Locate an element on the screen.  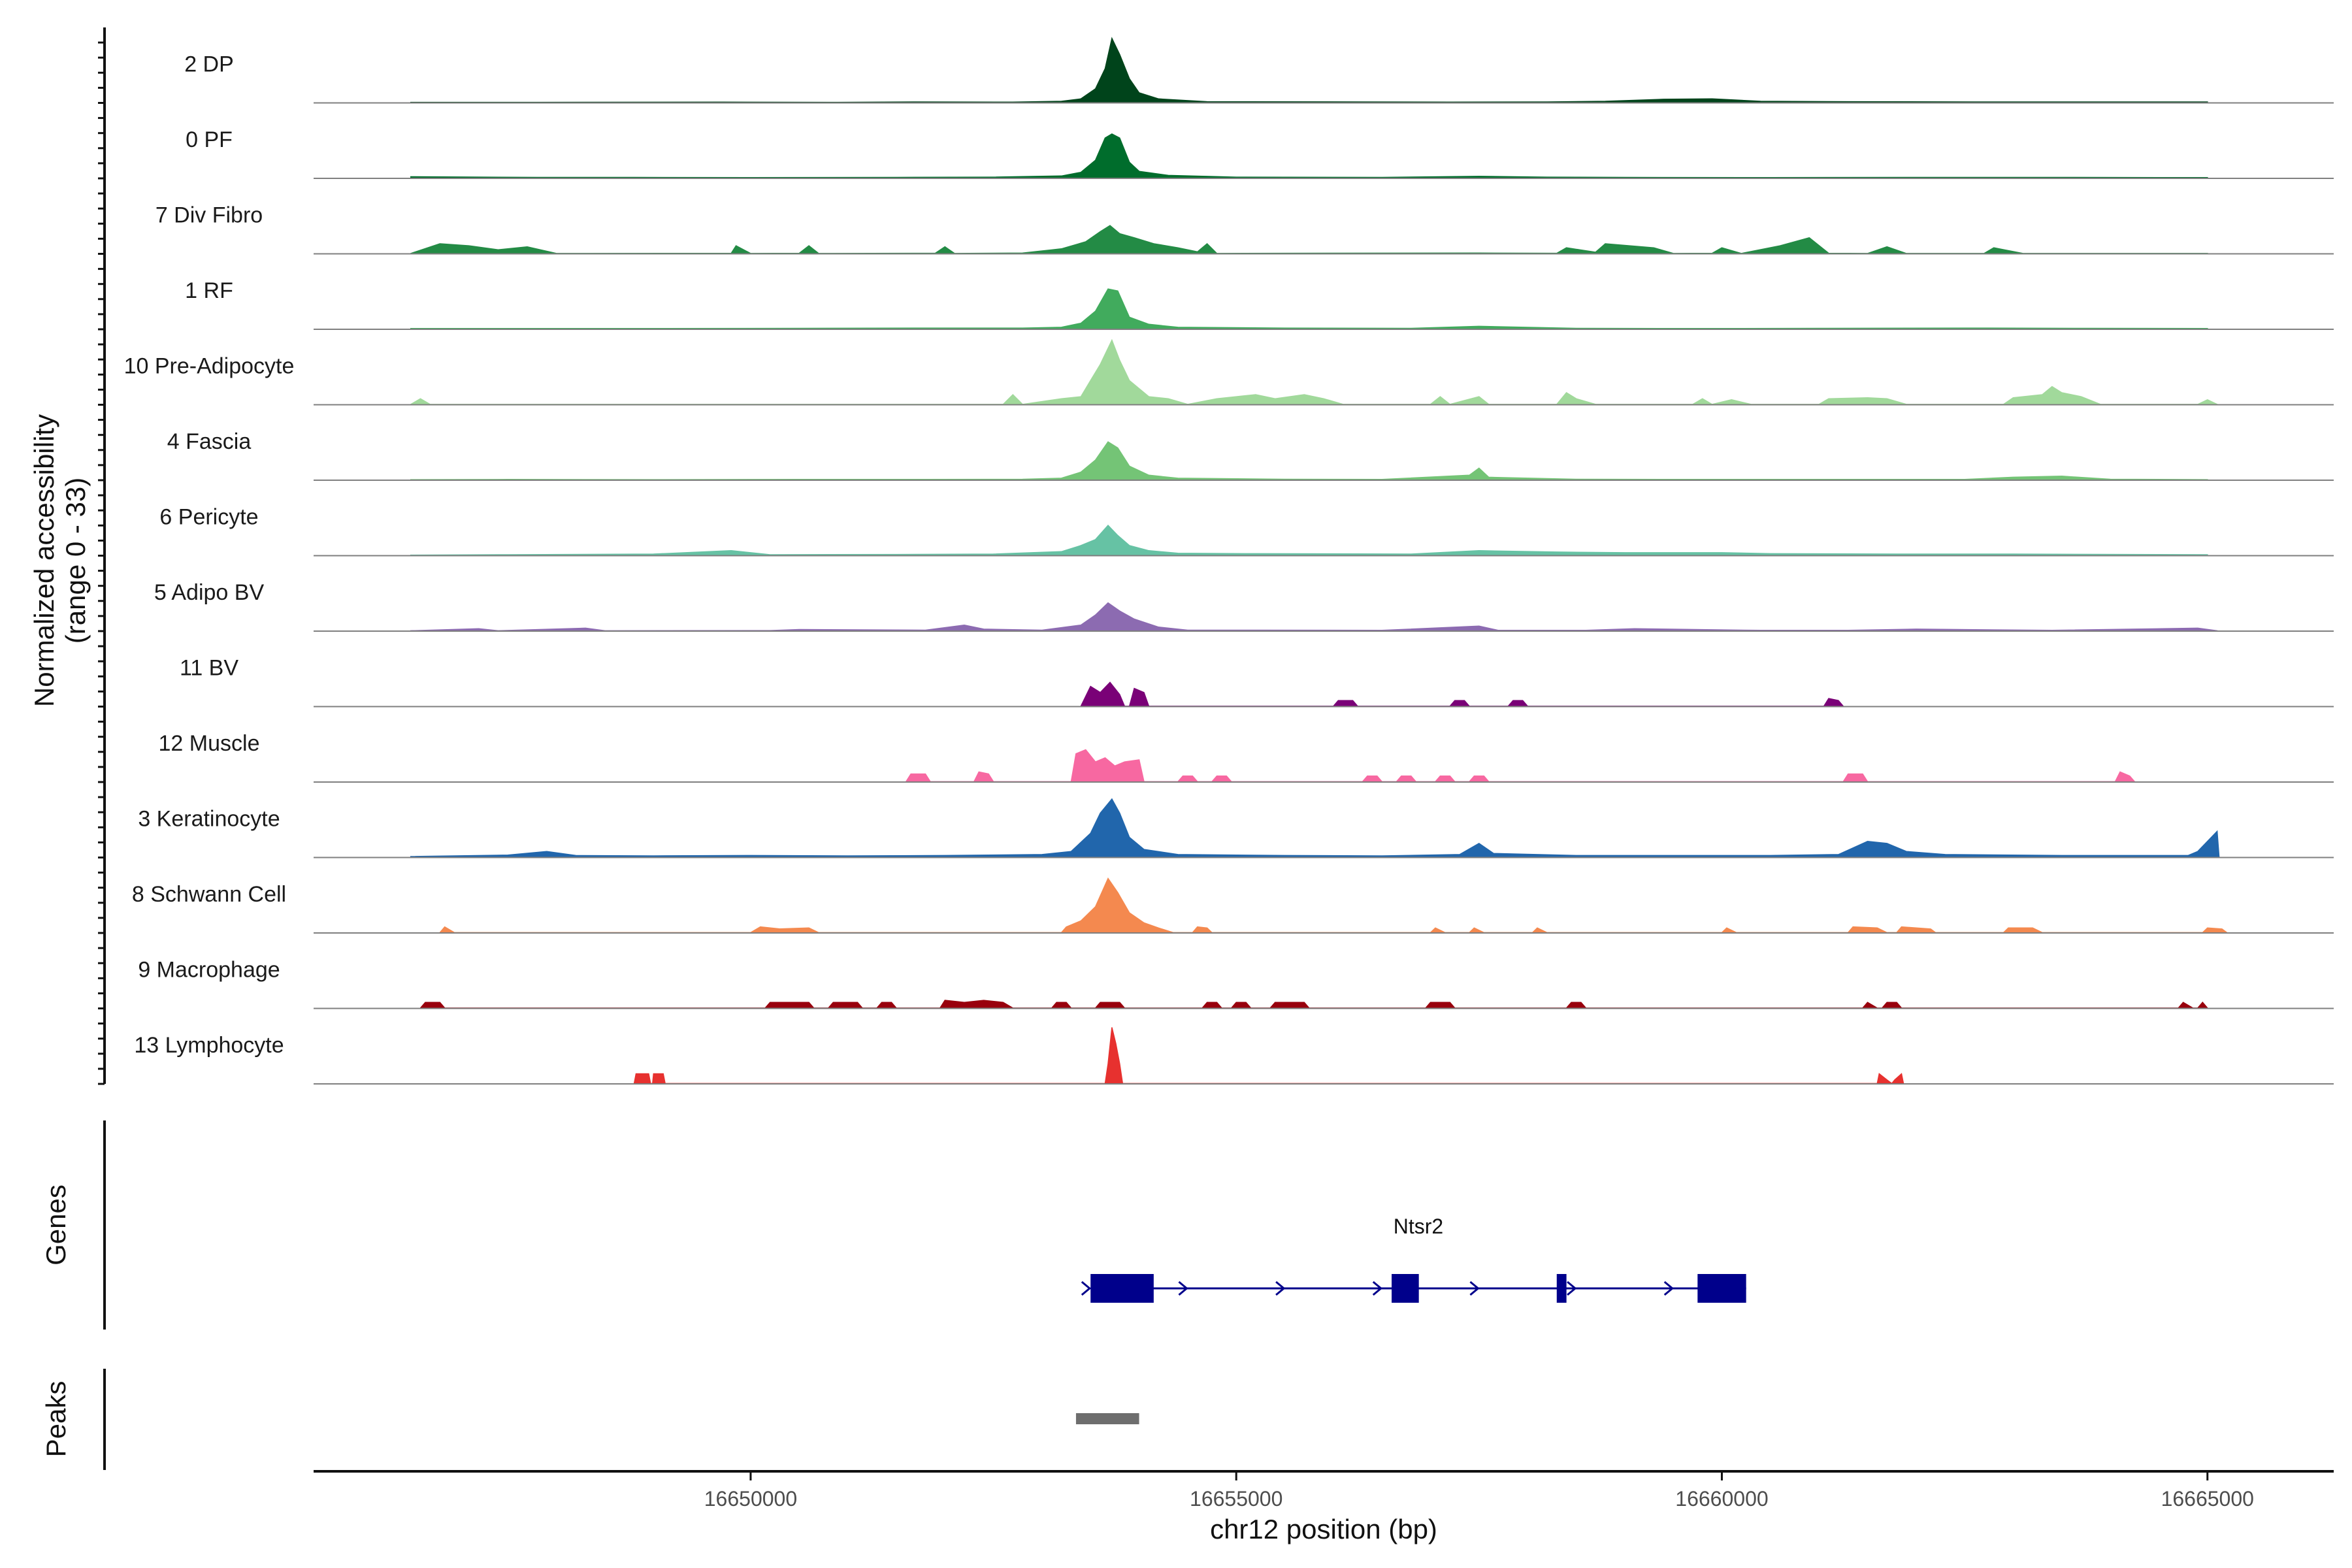
coverage-area-3-keratinocyte is located at coordinates (1315, 828).